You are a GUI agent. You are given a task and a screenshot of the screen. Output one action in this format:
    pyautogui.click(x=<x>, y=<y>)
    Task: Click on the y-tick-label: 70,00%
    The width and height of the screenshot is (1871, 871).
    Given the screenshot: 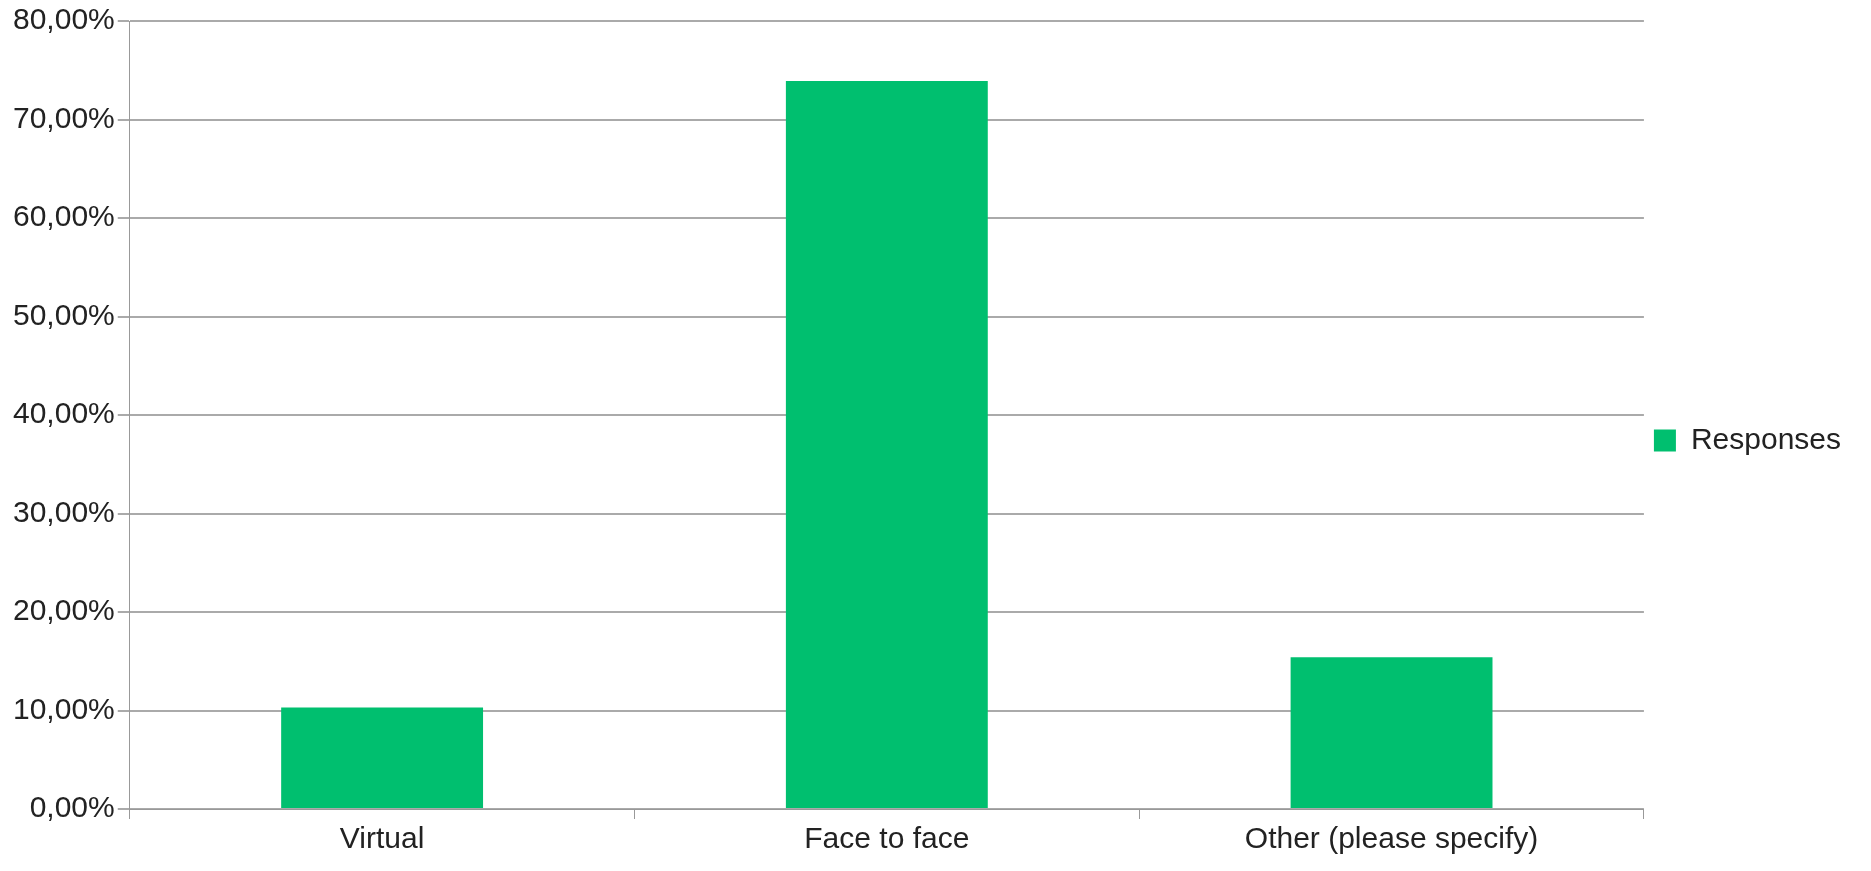 What is the action you would take?
    pyautogui.click(x=64, y=117)
    